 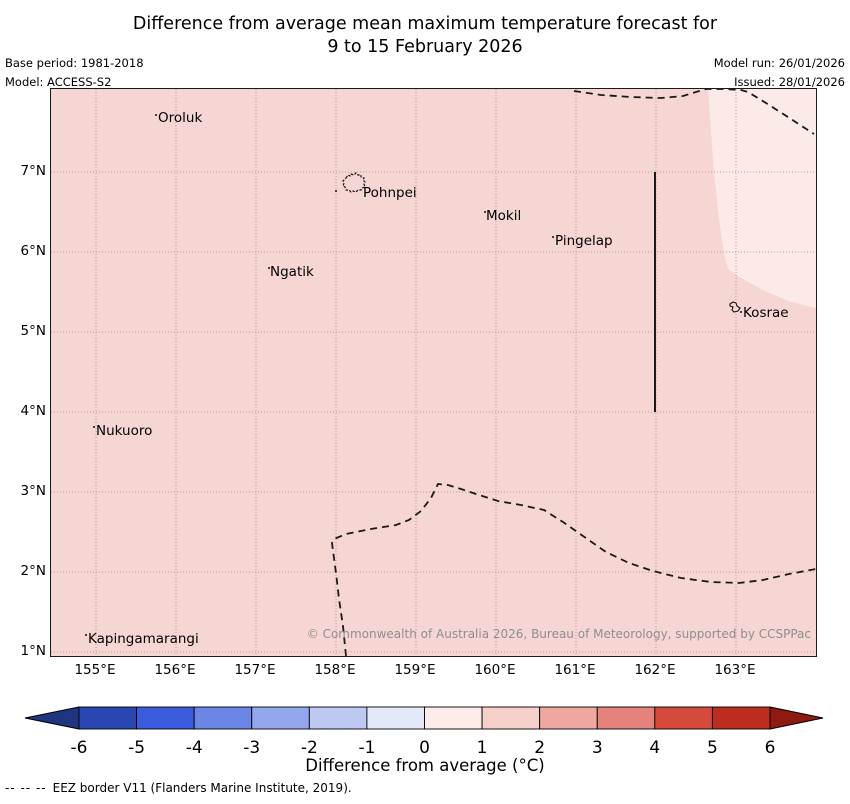 What do you see at coordinates (482, 748) in the screenshot?
I see `colorbar-tick-label: 1` at bounding box center [482, 748].